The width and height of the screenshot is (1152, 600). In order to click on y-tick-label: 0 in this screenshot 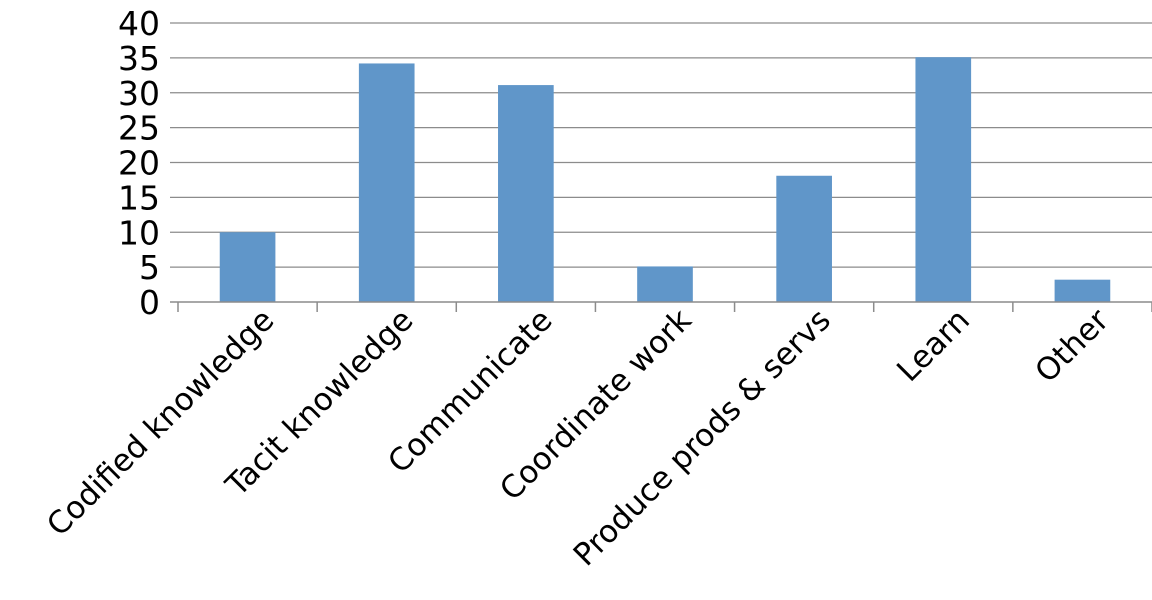, I will do `click(149, 302)`.